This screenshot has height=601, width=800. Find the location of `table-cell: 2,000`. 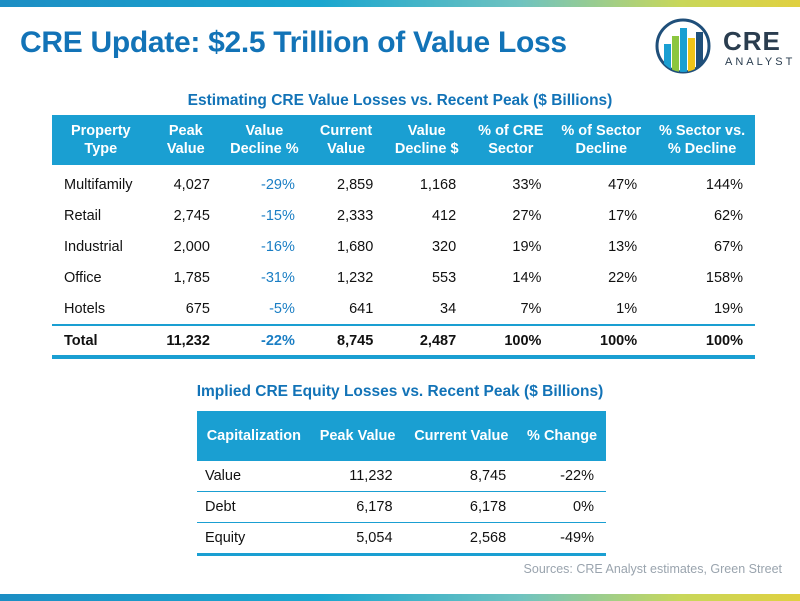

table-cell: 2,000 is located at coordinates (191, 246).